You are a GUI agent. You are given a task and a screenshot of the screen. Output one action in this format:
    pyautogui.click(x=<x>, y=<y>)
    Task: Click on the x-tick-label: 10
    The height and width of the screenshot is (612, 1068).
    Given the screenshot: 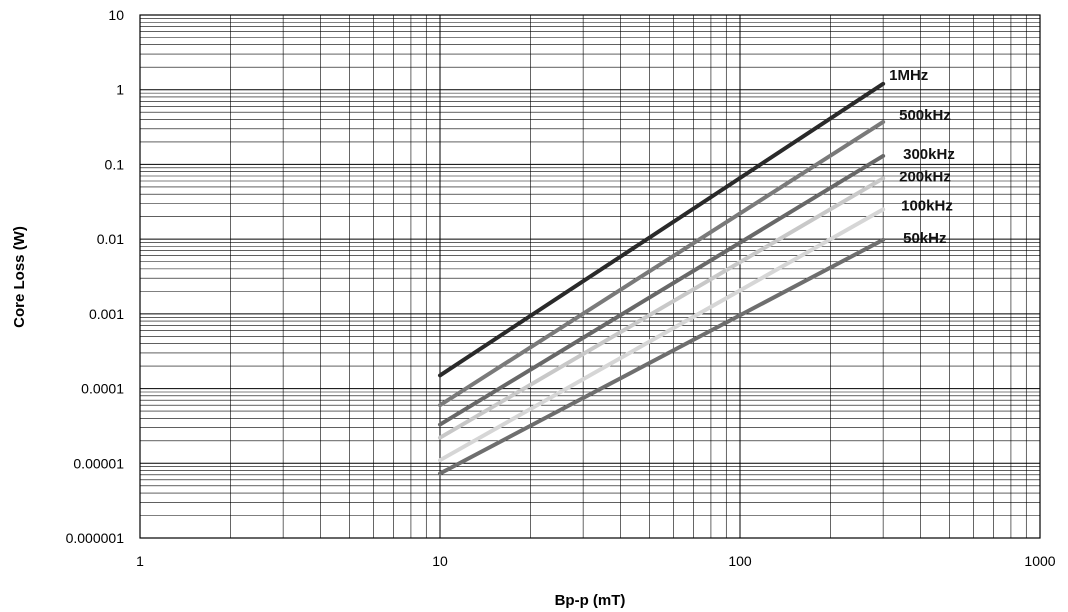 What is the action you would take?
    pyautogui.click(x=440, y=561)
    